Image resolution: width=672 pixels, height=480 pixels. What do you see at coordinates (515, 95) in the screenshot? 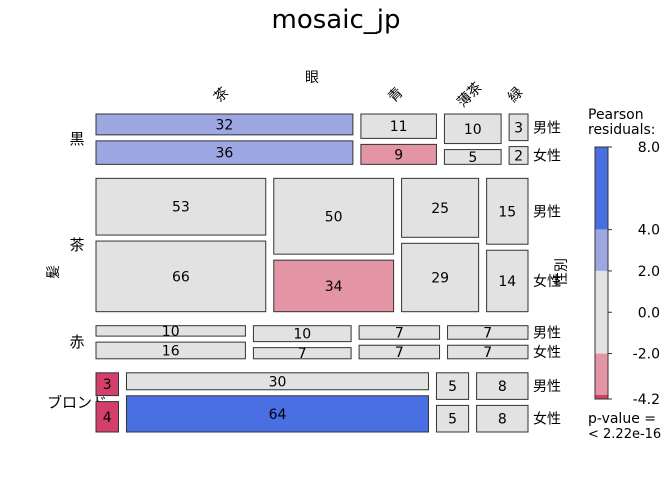
I see `eye-label: 緑` at bounding box center [515, 95].